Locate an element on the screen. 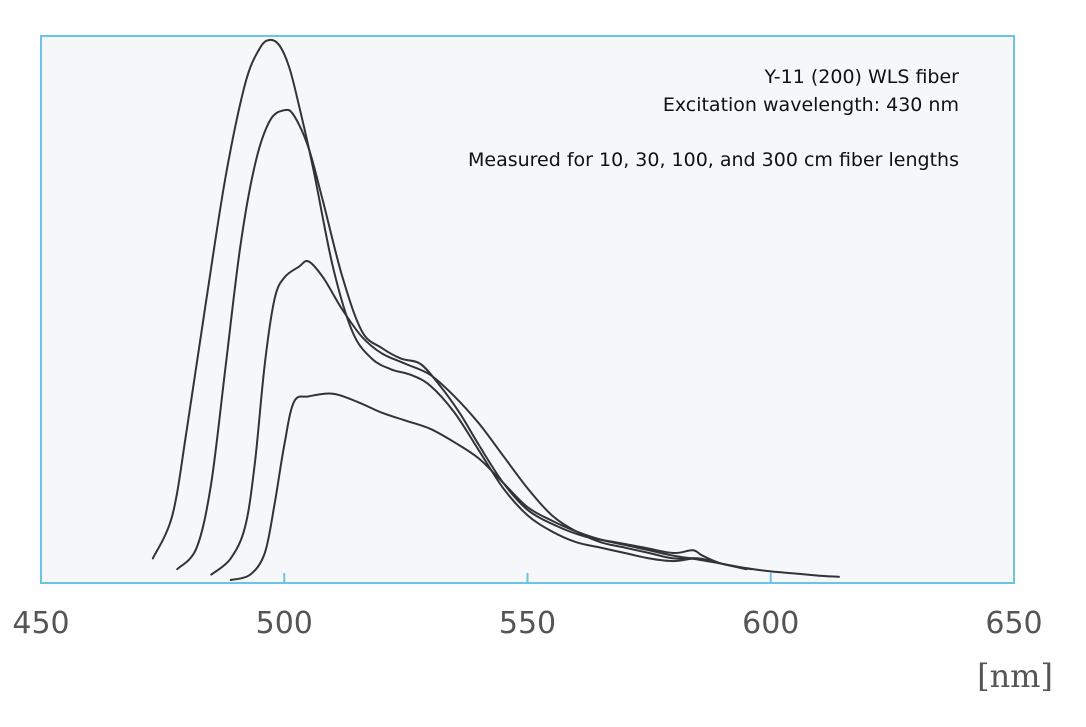  x-tick-label: 550 is located at coordinates (527, 623).